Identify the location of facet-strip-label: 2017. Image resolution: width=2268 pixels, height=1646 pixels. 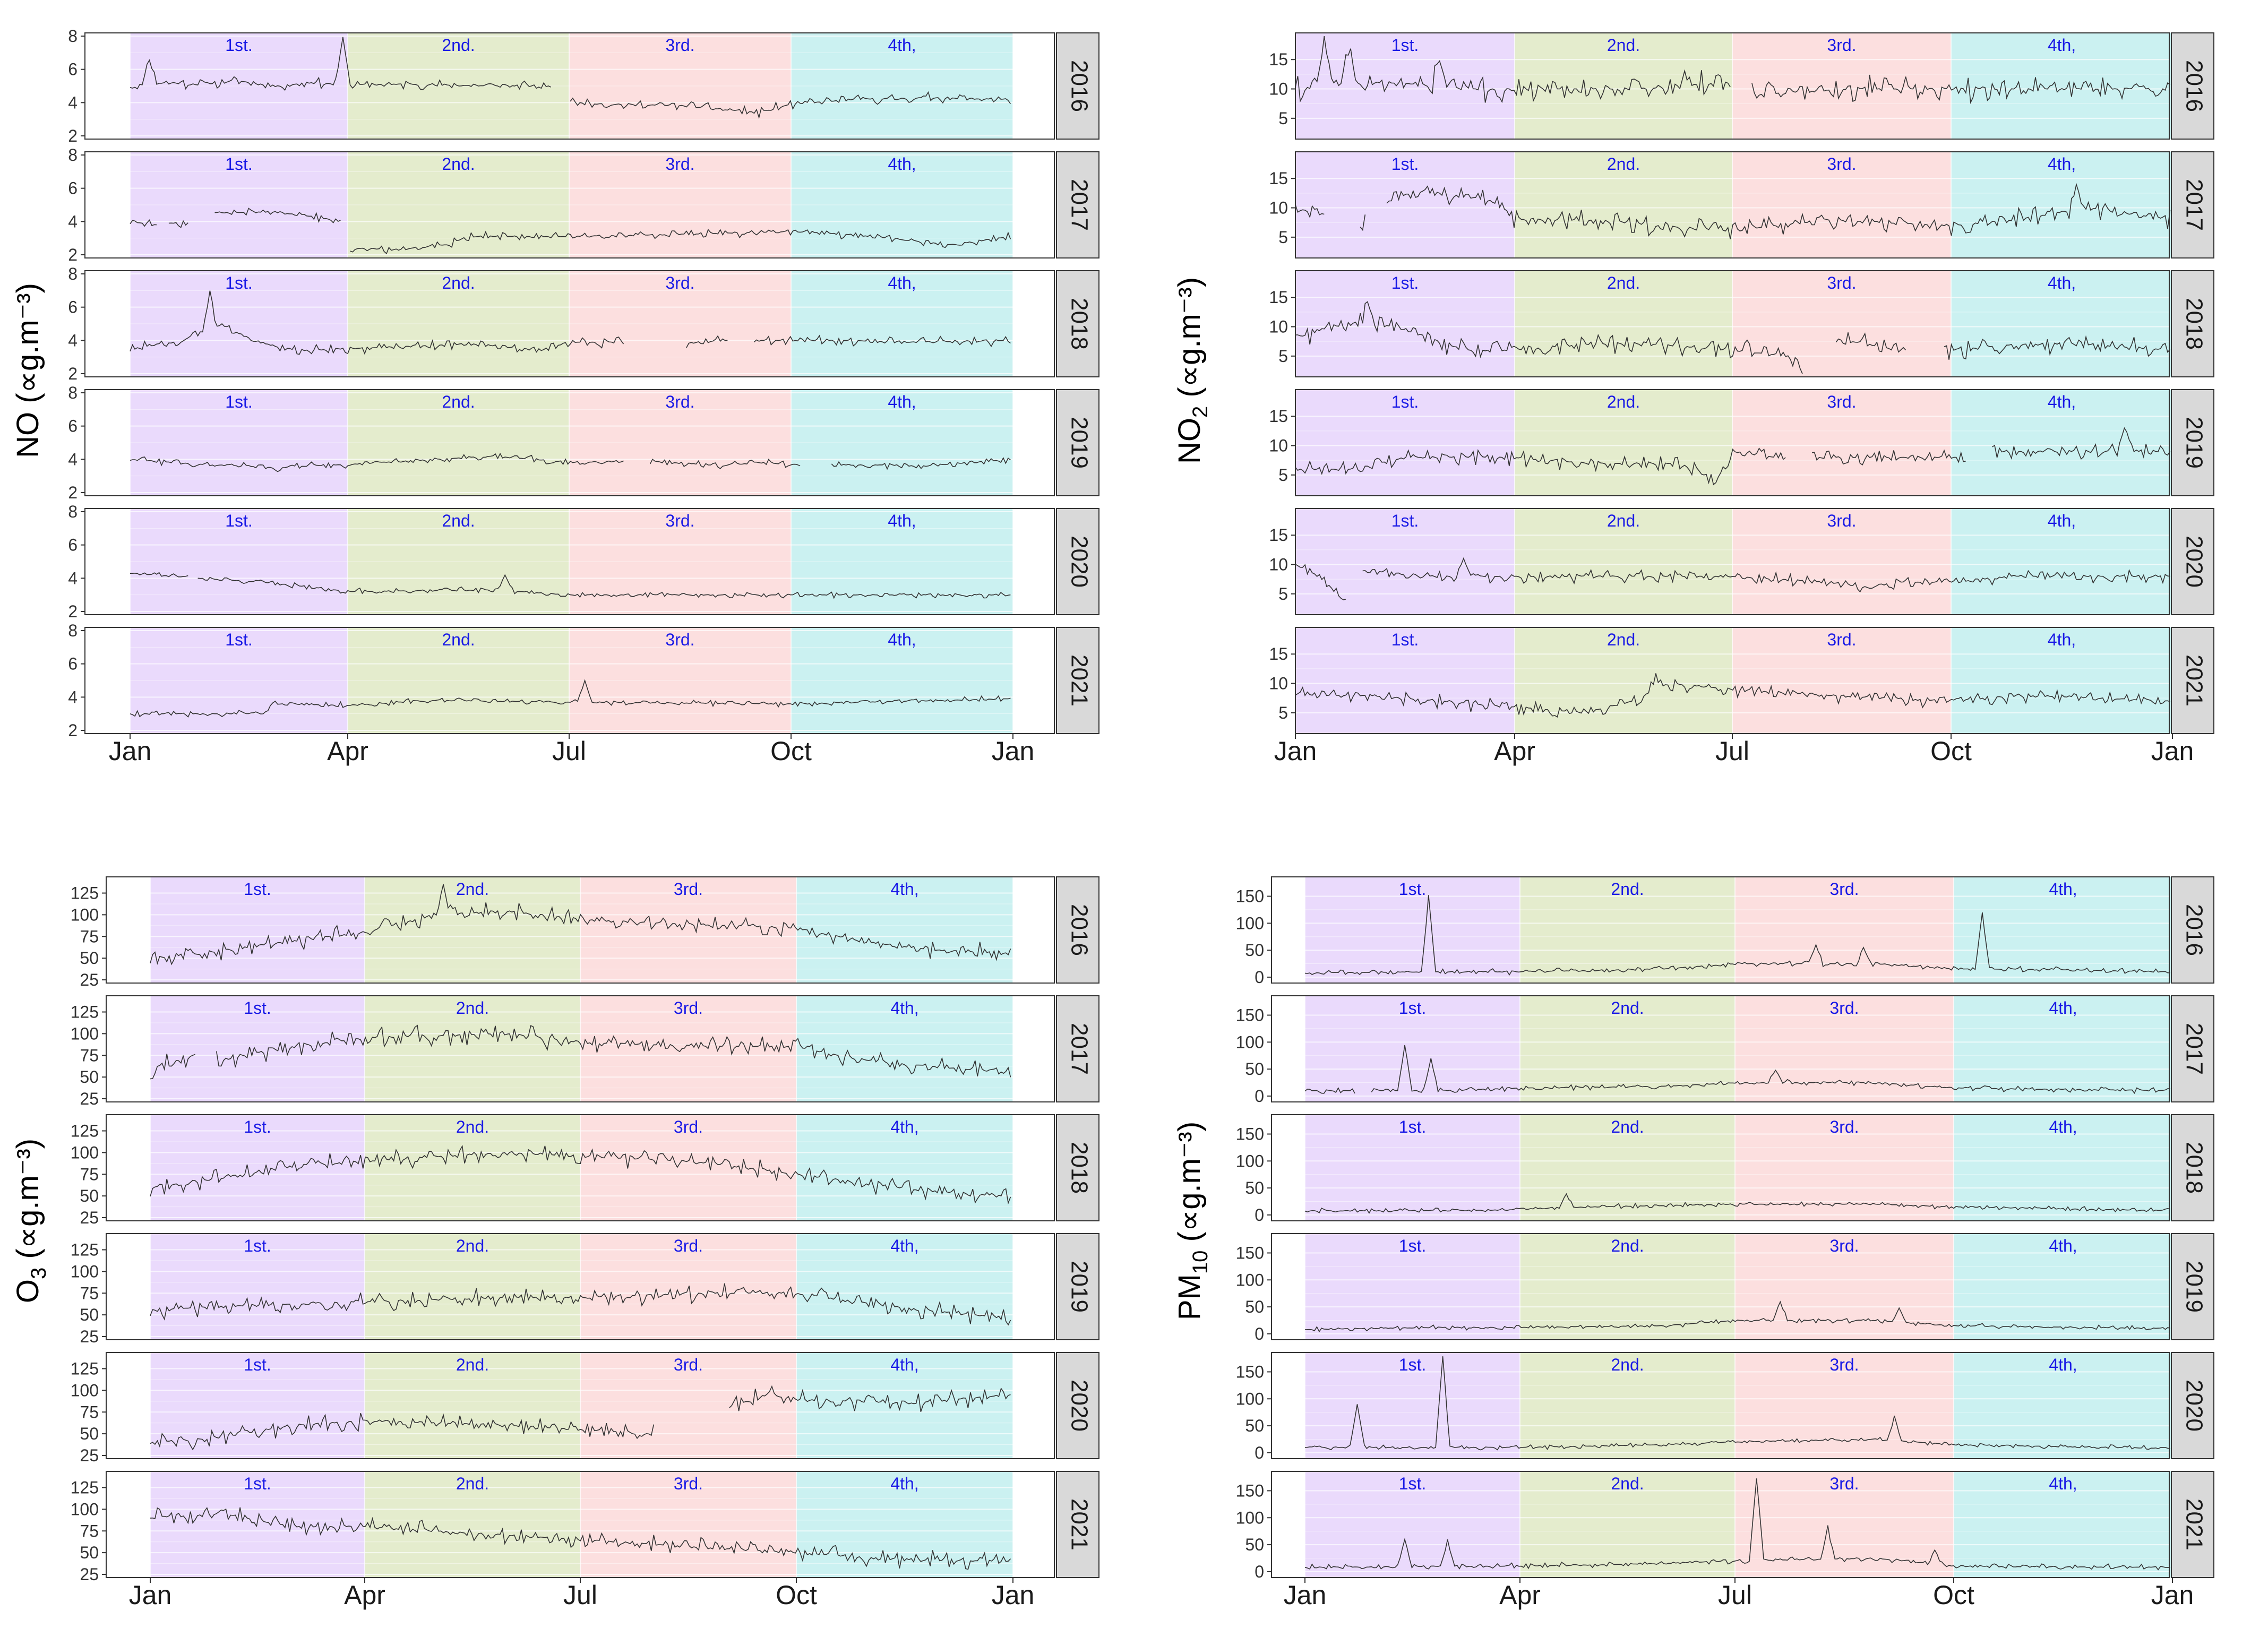
(1079, 1049).